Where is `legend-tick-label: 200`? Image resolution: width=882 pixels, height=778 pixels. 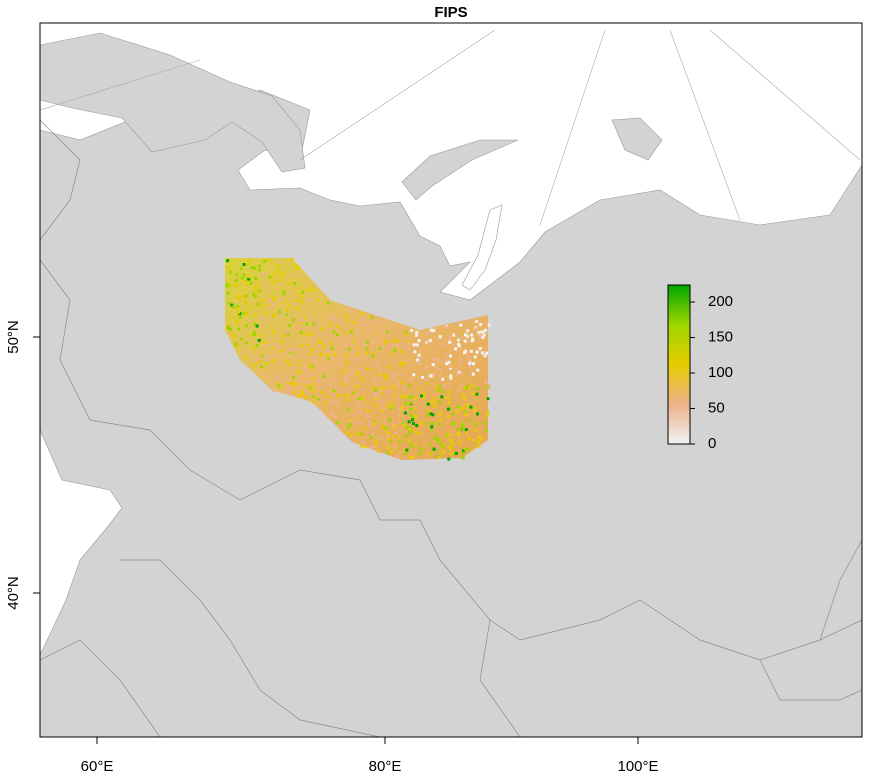 legend-tick-label: 200 is located at coordinates (720, 301).